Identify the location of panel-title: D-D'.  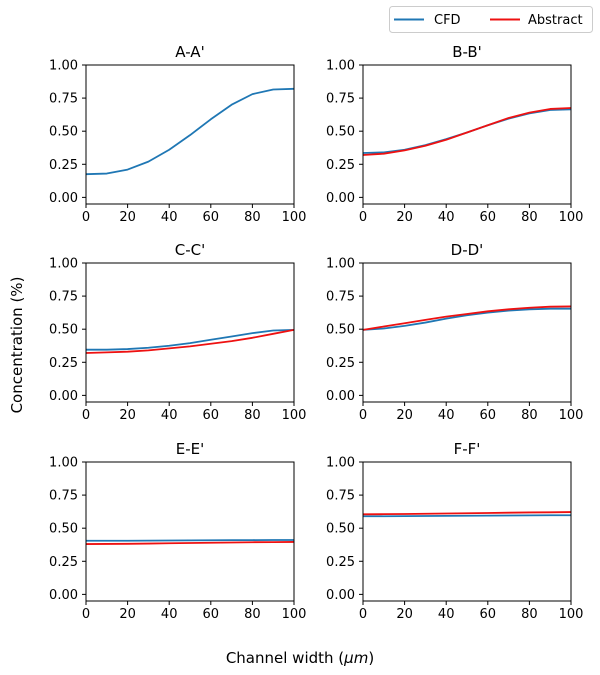
(467, 250).